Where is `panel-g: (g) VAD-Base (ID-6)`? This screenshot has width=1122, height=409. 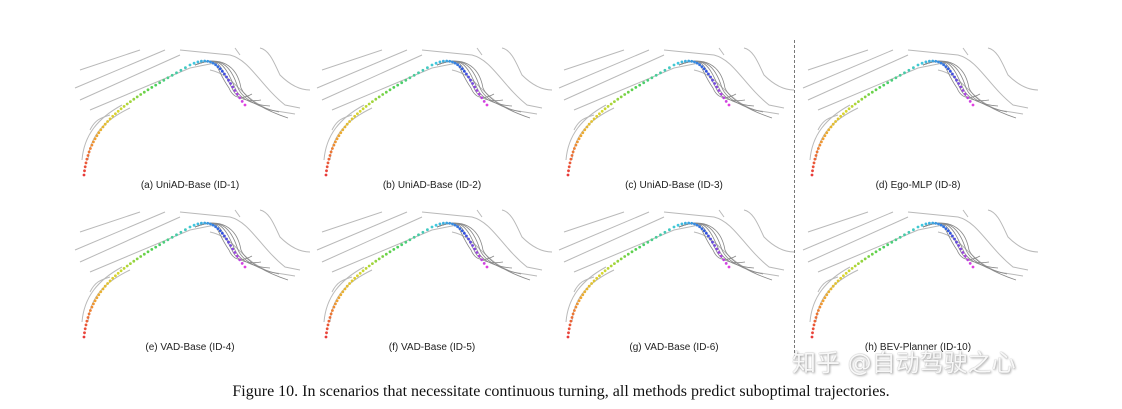
panel-g: (g) VAD-Base (ID-6) is located at coordinates (674, 267).